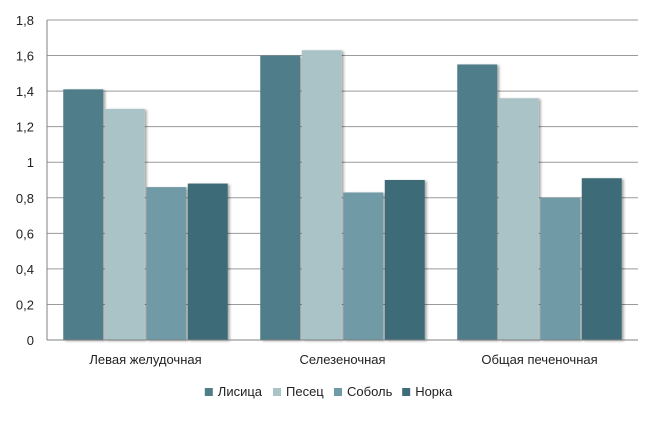  What do you see at coordinates (25, 304) in the screenshot?
I see `y-tick-label: 0,2` at bounding box center [25, 304].